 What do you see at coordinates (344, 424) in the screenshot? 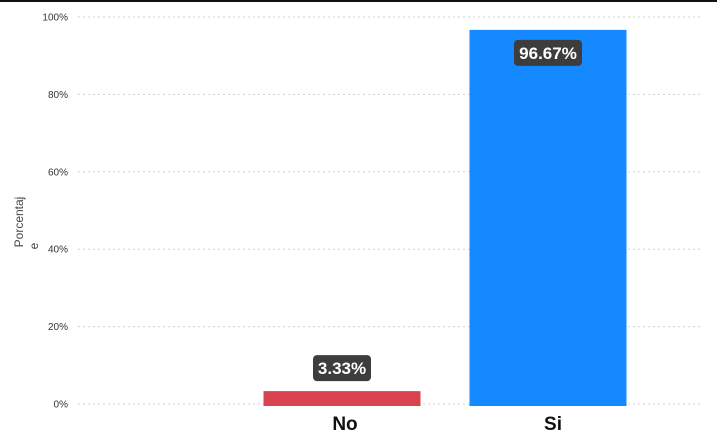
I see `x-tick-label-no: No` at bounding box center [344, 424].